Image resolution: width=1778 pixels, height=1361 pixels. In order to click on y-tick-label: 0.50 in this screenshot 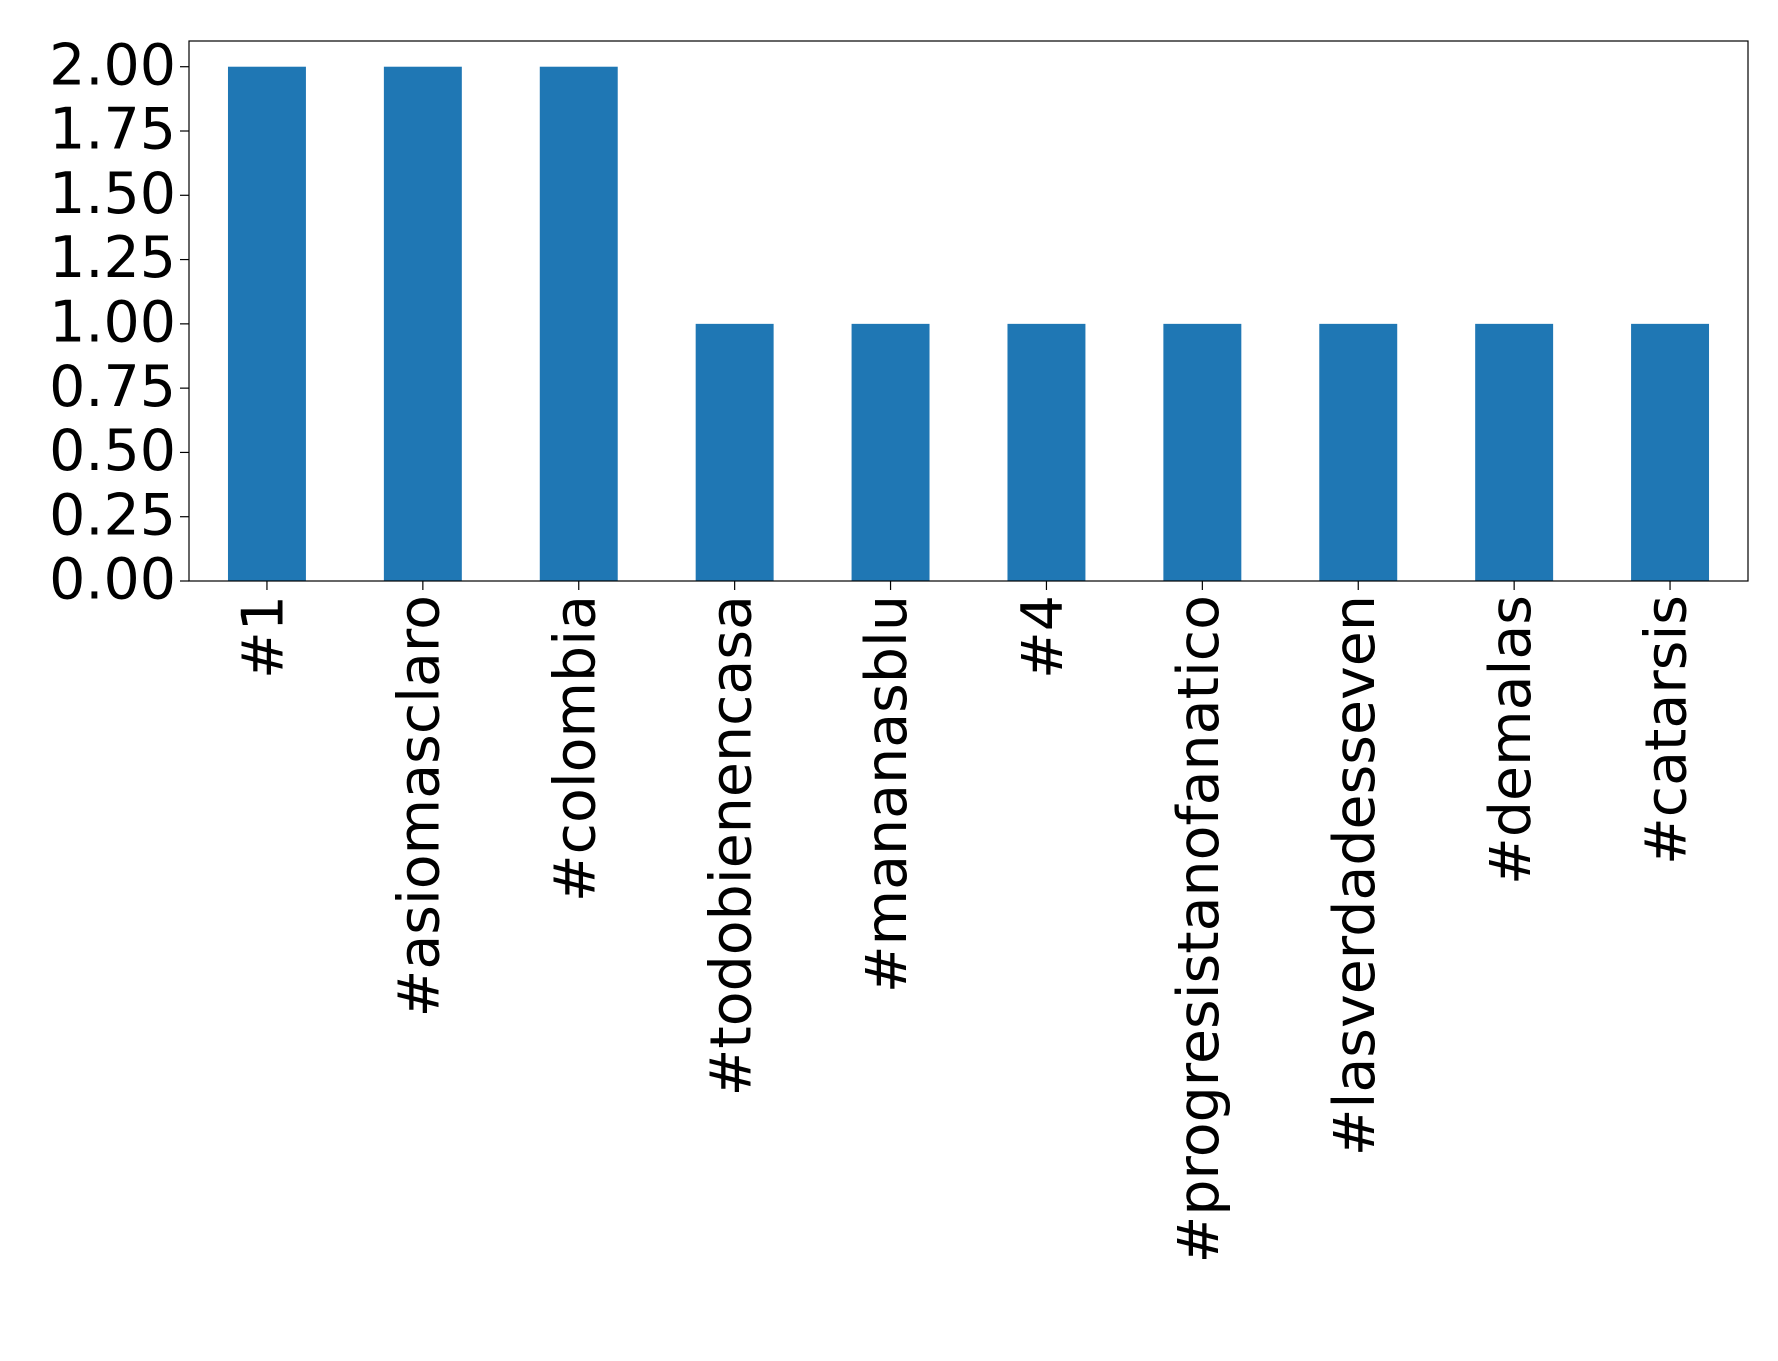, I will do `click(112, 451)`.